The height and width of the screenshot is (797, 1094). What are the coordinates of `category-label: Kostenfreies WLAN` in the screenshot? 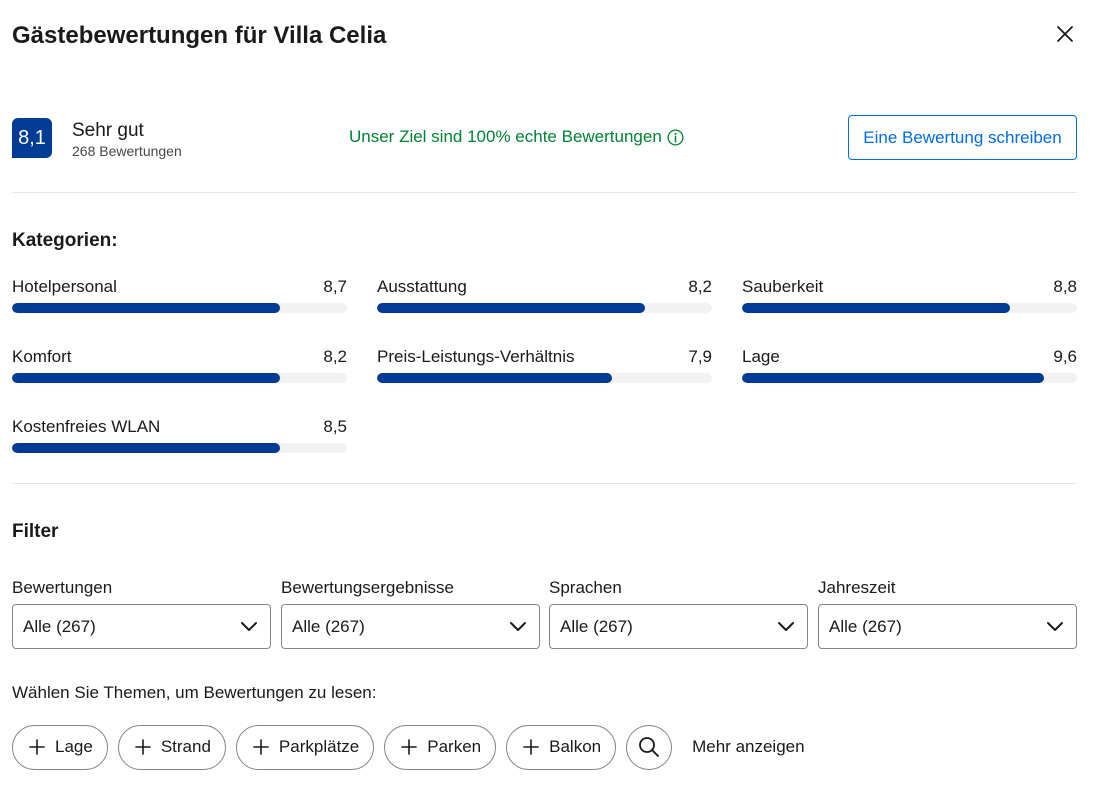 It's located at (86, 426).